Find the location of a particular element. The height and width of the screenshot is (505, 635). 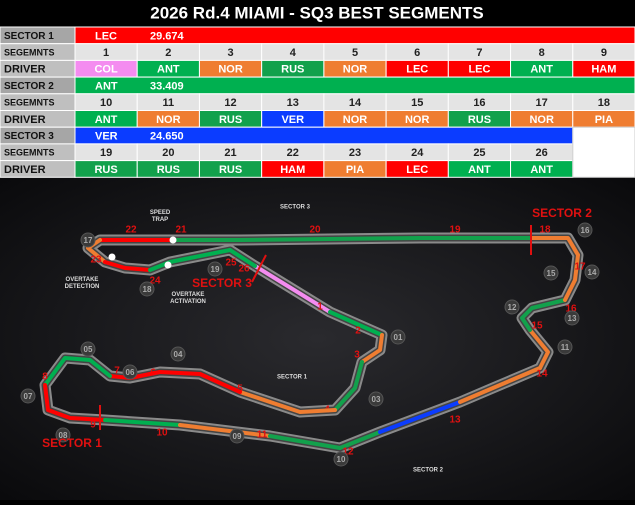

segment-number: 24 is located at coordinates (417, 153).